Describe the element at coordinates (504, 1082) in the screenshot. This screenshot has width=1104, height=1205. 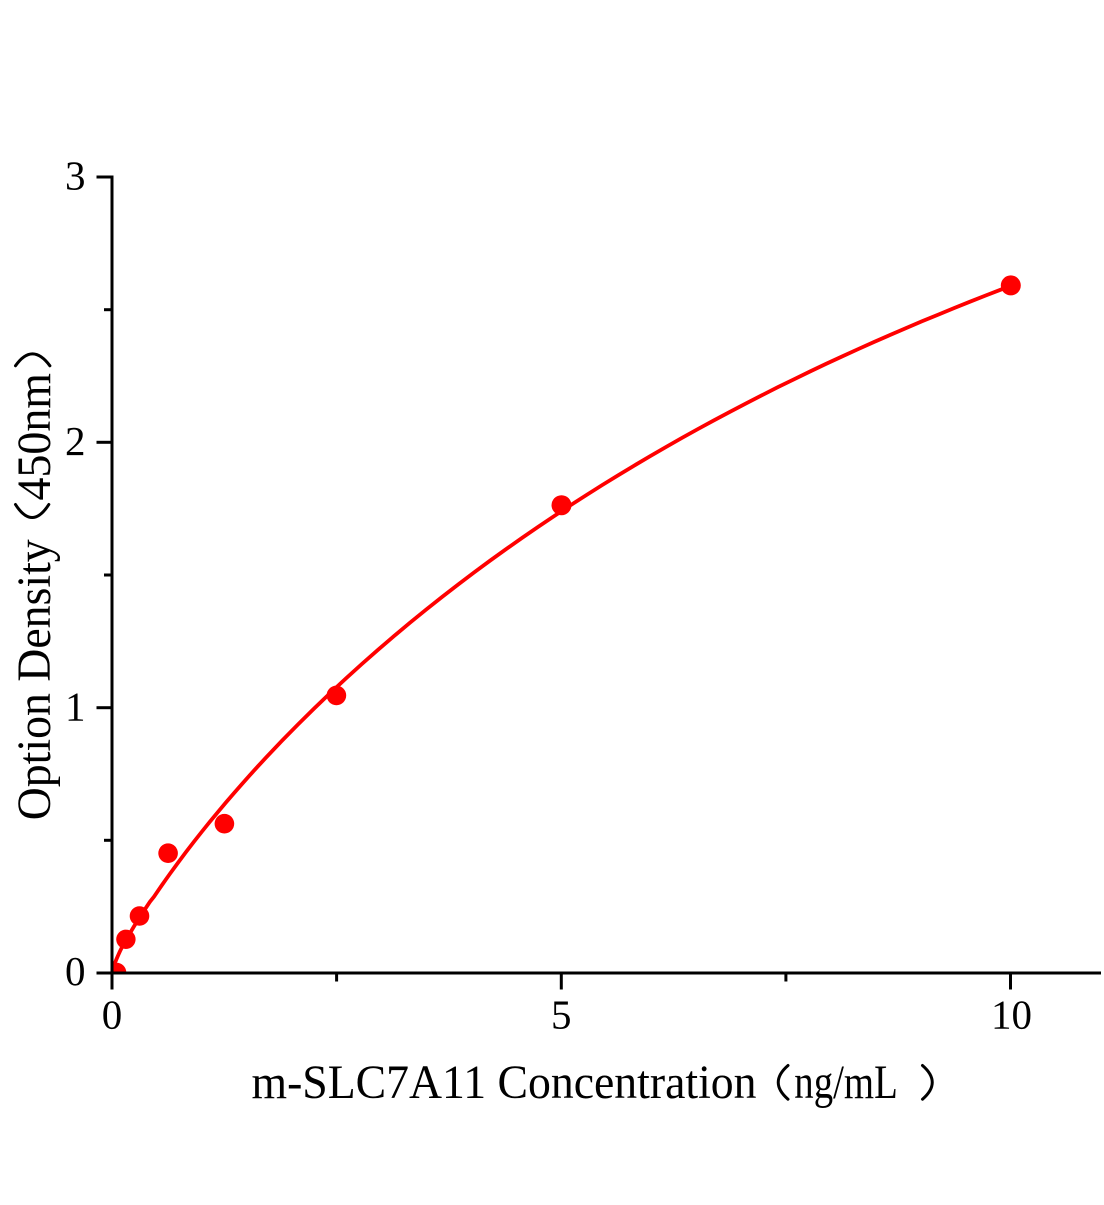
I see `svg-text: m-SLC7A11 Concentration` at that location.